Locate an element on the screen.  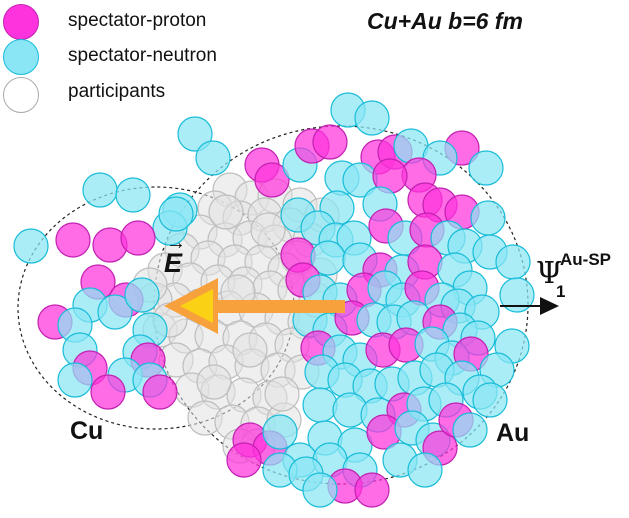
event-plane-superscript: Au-SP is located at coordinates (585, 259).